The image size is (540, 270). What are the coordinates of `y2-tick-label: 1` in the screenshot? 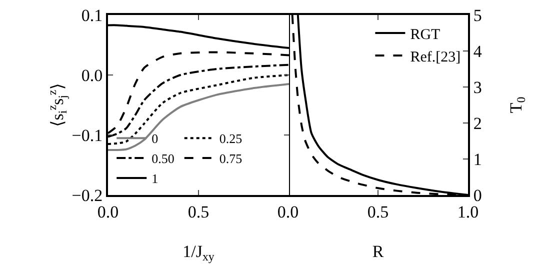 It's located at (477, 159).